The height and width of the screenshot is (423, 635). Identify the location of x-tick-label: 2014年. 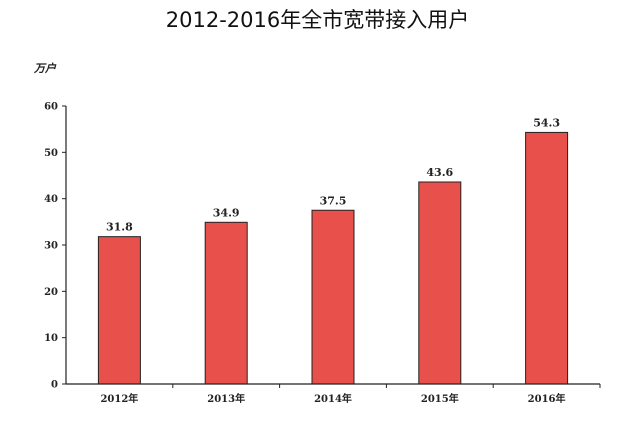
(333, 398).